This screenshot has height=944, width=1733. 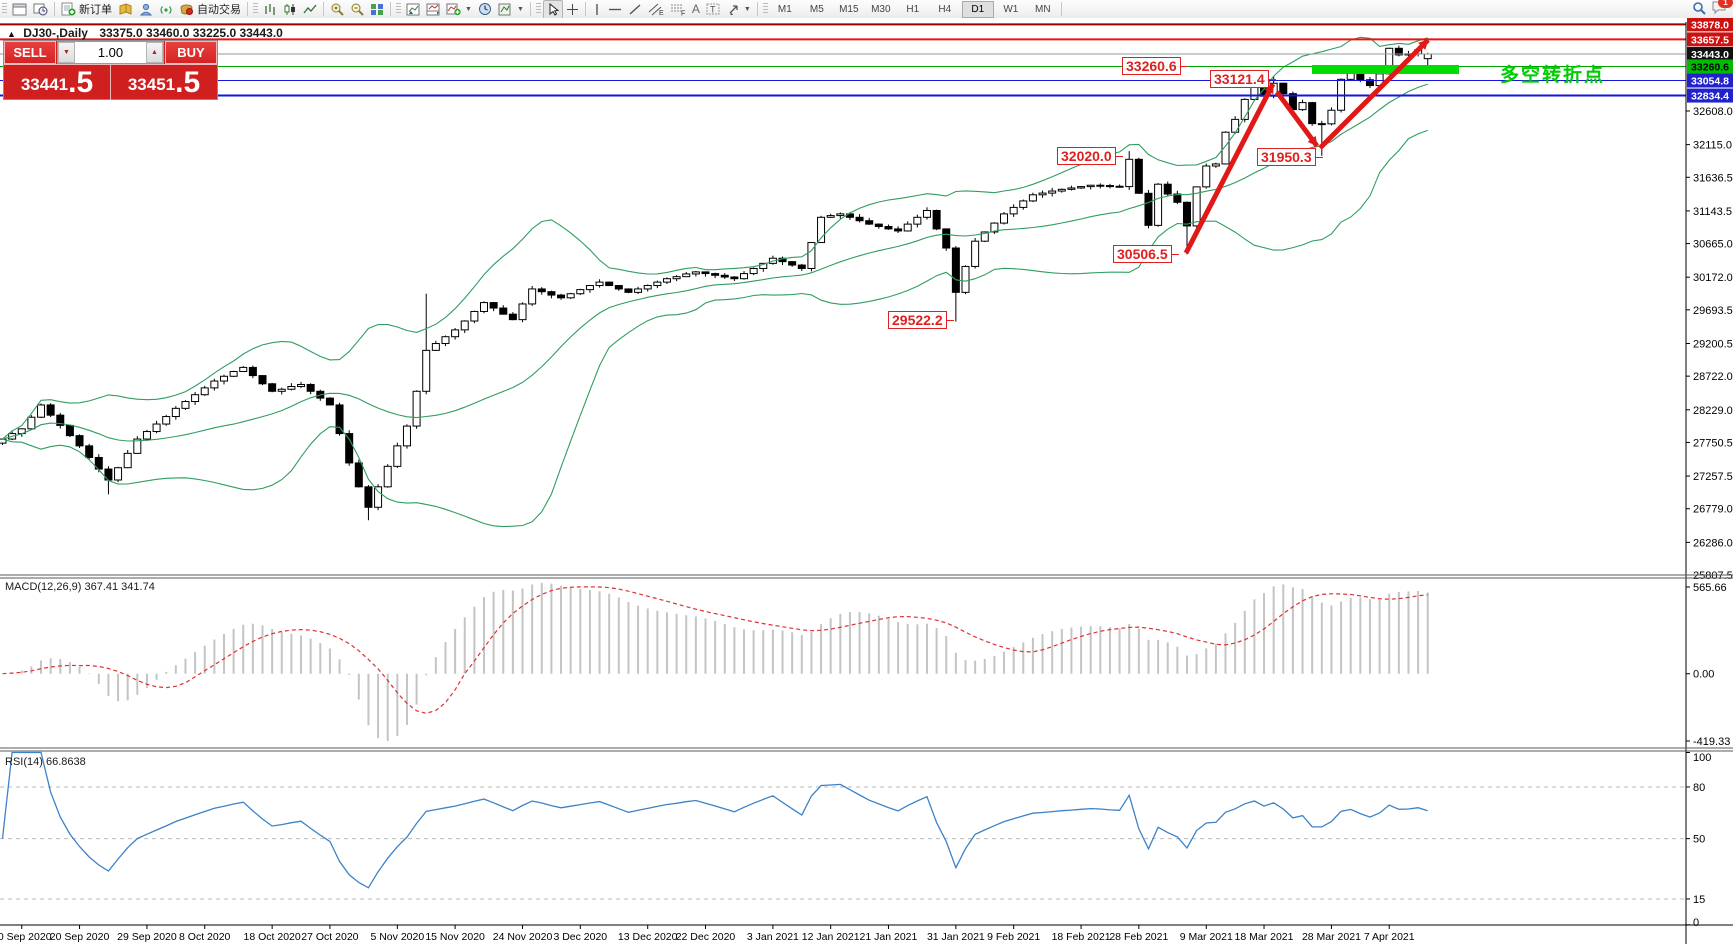 What do you see at coordinates (831, 937) in the screenshot?
I see `date-label: 12 Jan 2021` at bounding box center [831, 937].